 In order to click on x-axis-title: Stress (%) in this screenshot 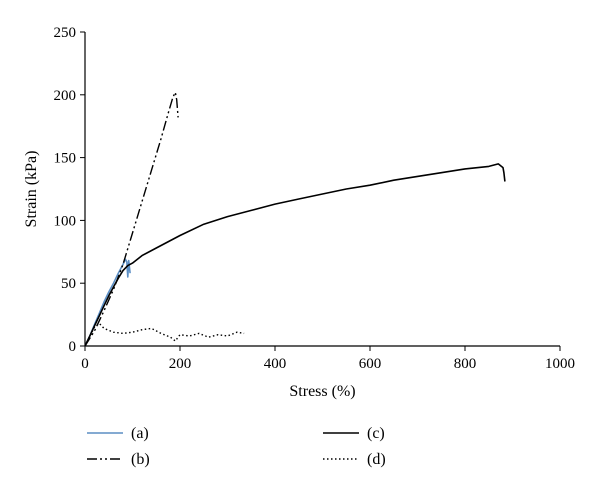, I will do `click(322, 391)`.